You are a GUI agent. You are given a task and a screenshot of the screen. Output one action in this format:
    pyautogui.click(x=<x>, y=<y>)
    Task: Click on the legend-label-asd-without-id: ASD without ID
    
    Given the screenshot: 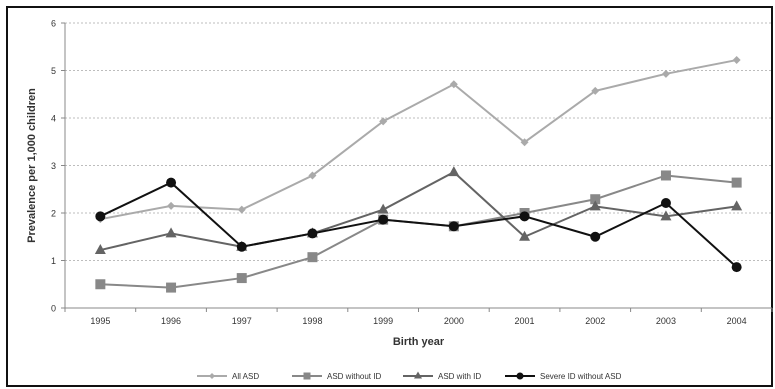 What is the action you would take?
    pyautogui.click(x=354, y=376)
    